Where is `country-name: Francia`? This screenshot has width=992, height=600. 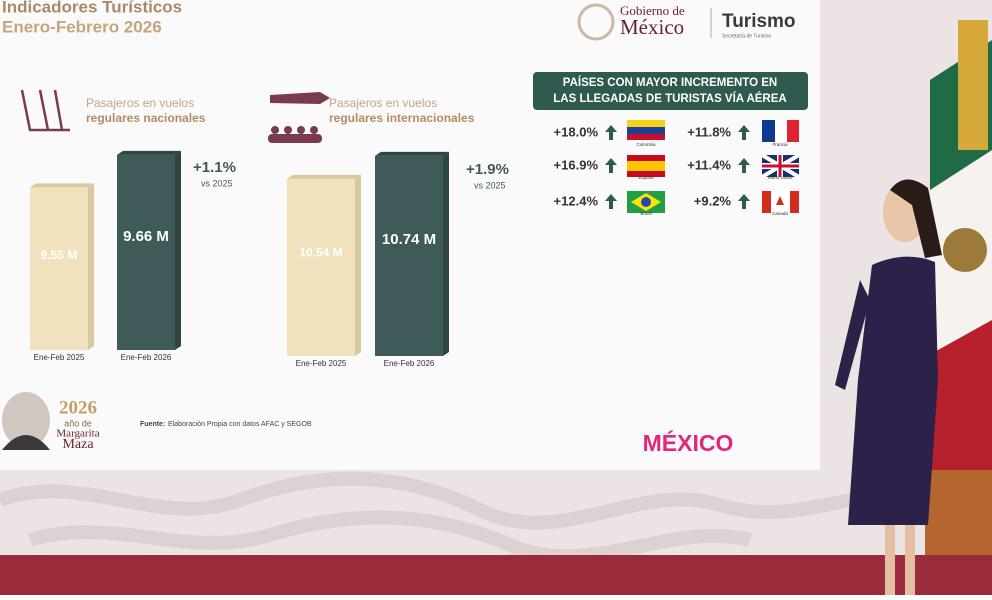
country-name: Francia is located at coordinates (780, 144).